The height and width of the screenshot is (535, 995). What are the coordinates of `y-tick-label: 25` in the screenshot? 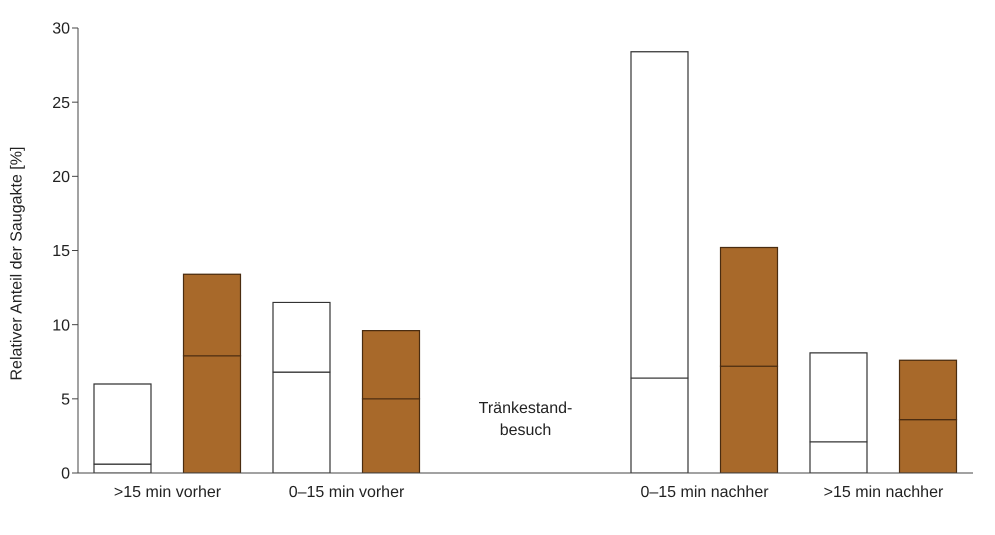 It's located at (61, 103).